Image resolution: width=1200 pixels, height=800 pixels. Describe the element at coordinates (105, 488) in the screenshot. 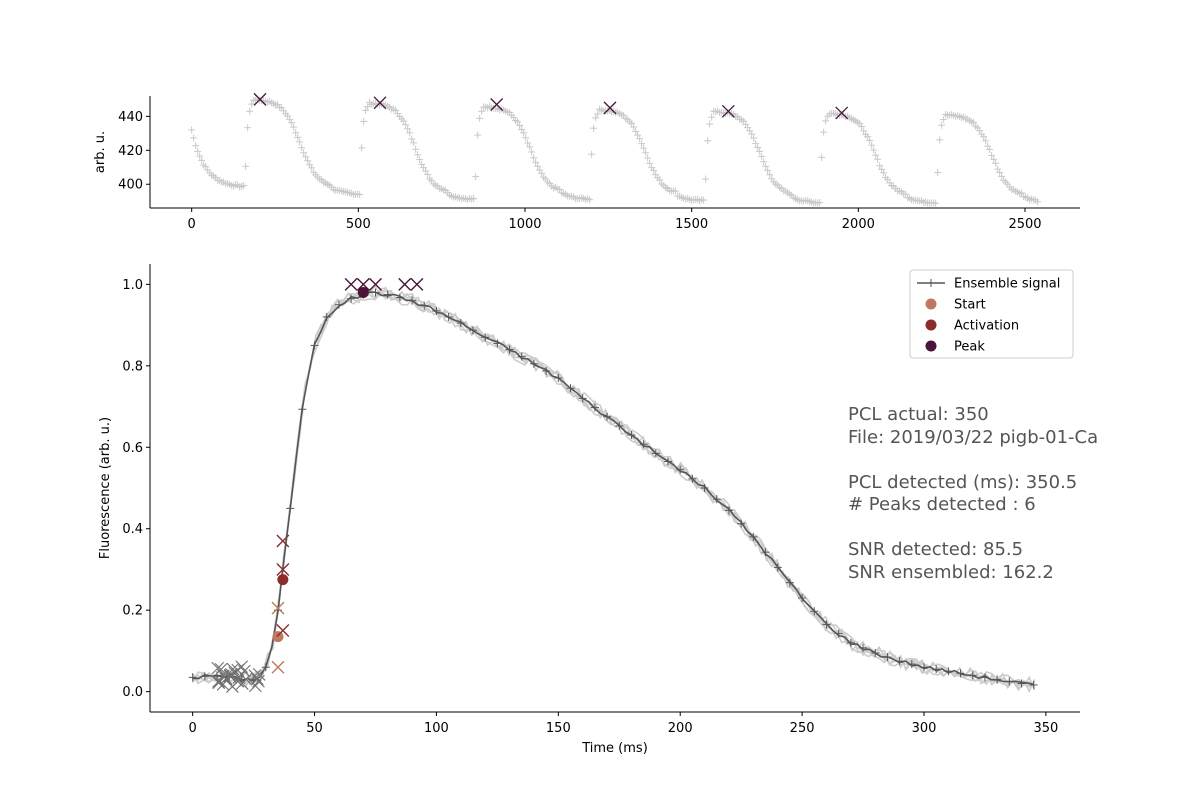

I see `bottom-y-axis-label: Fluorescence (arb. u.)` at that location.